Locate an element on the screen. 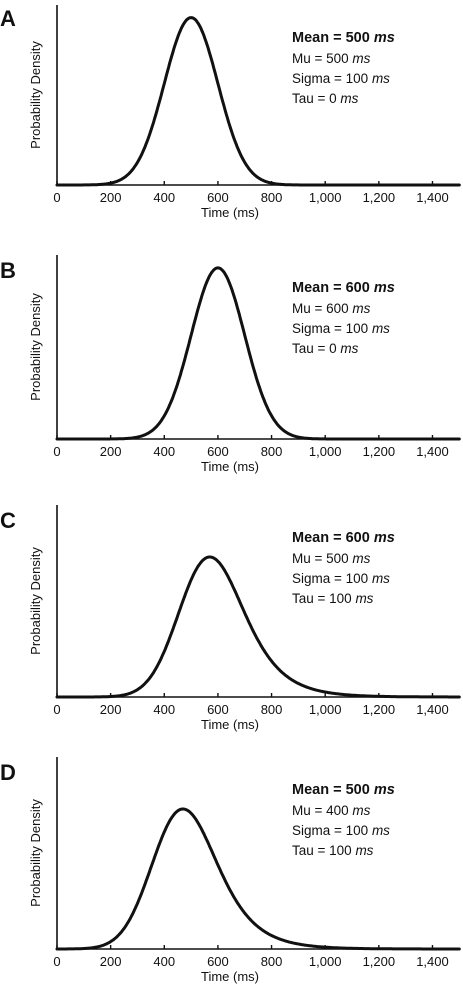  annotation-line: Mu = 400 ms is located at coordinates (331, 810).